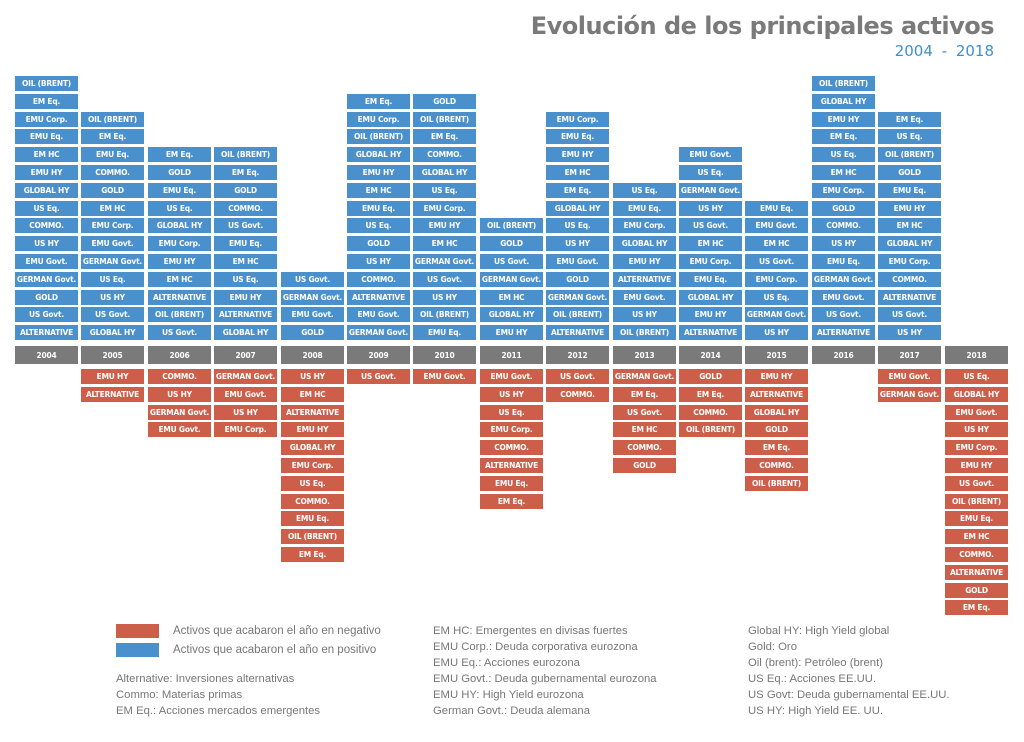 The image size is (1024, 742). Describe the element at coordinates (644, 412) in the screenshot. I see `negative-asset-2013: US Govt.` at that location.